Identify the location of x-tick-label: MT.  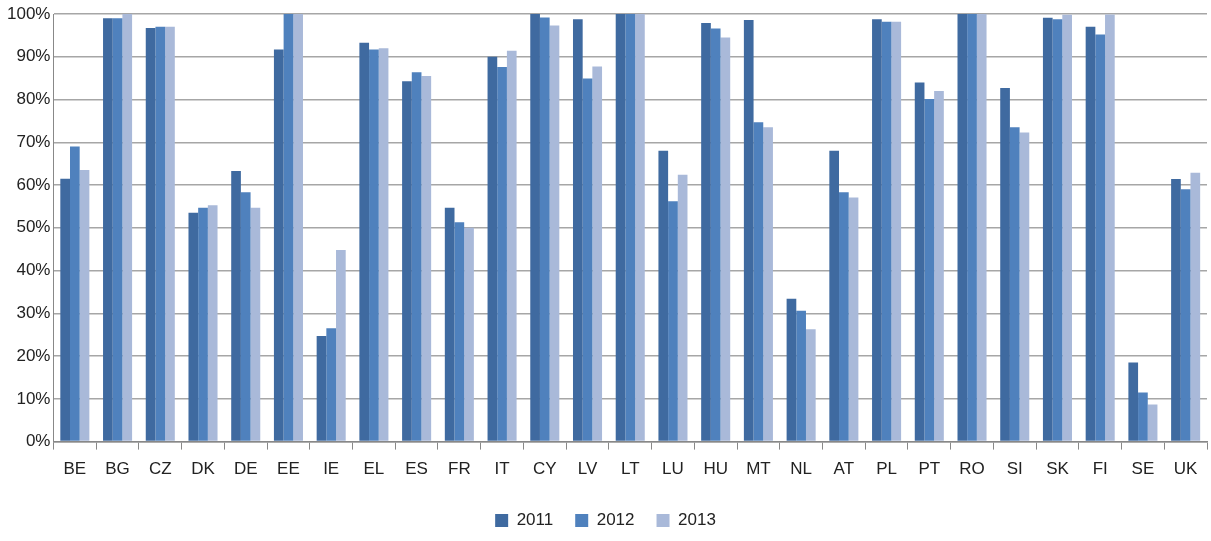
(758, 469).